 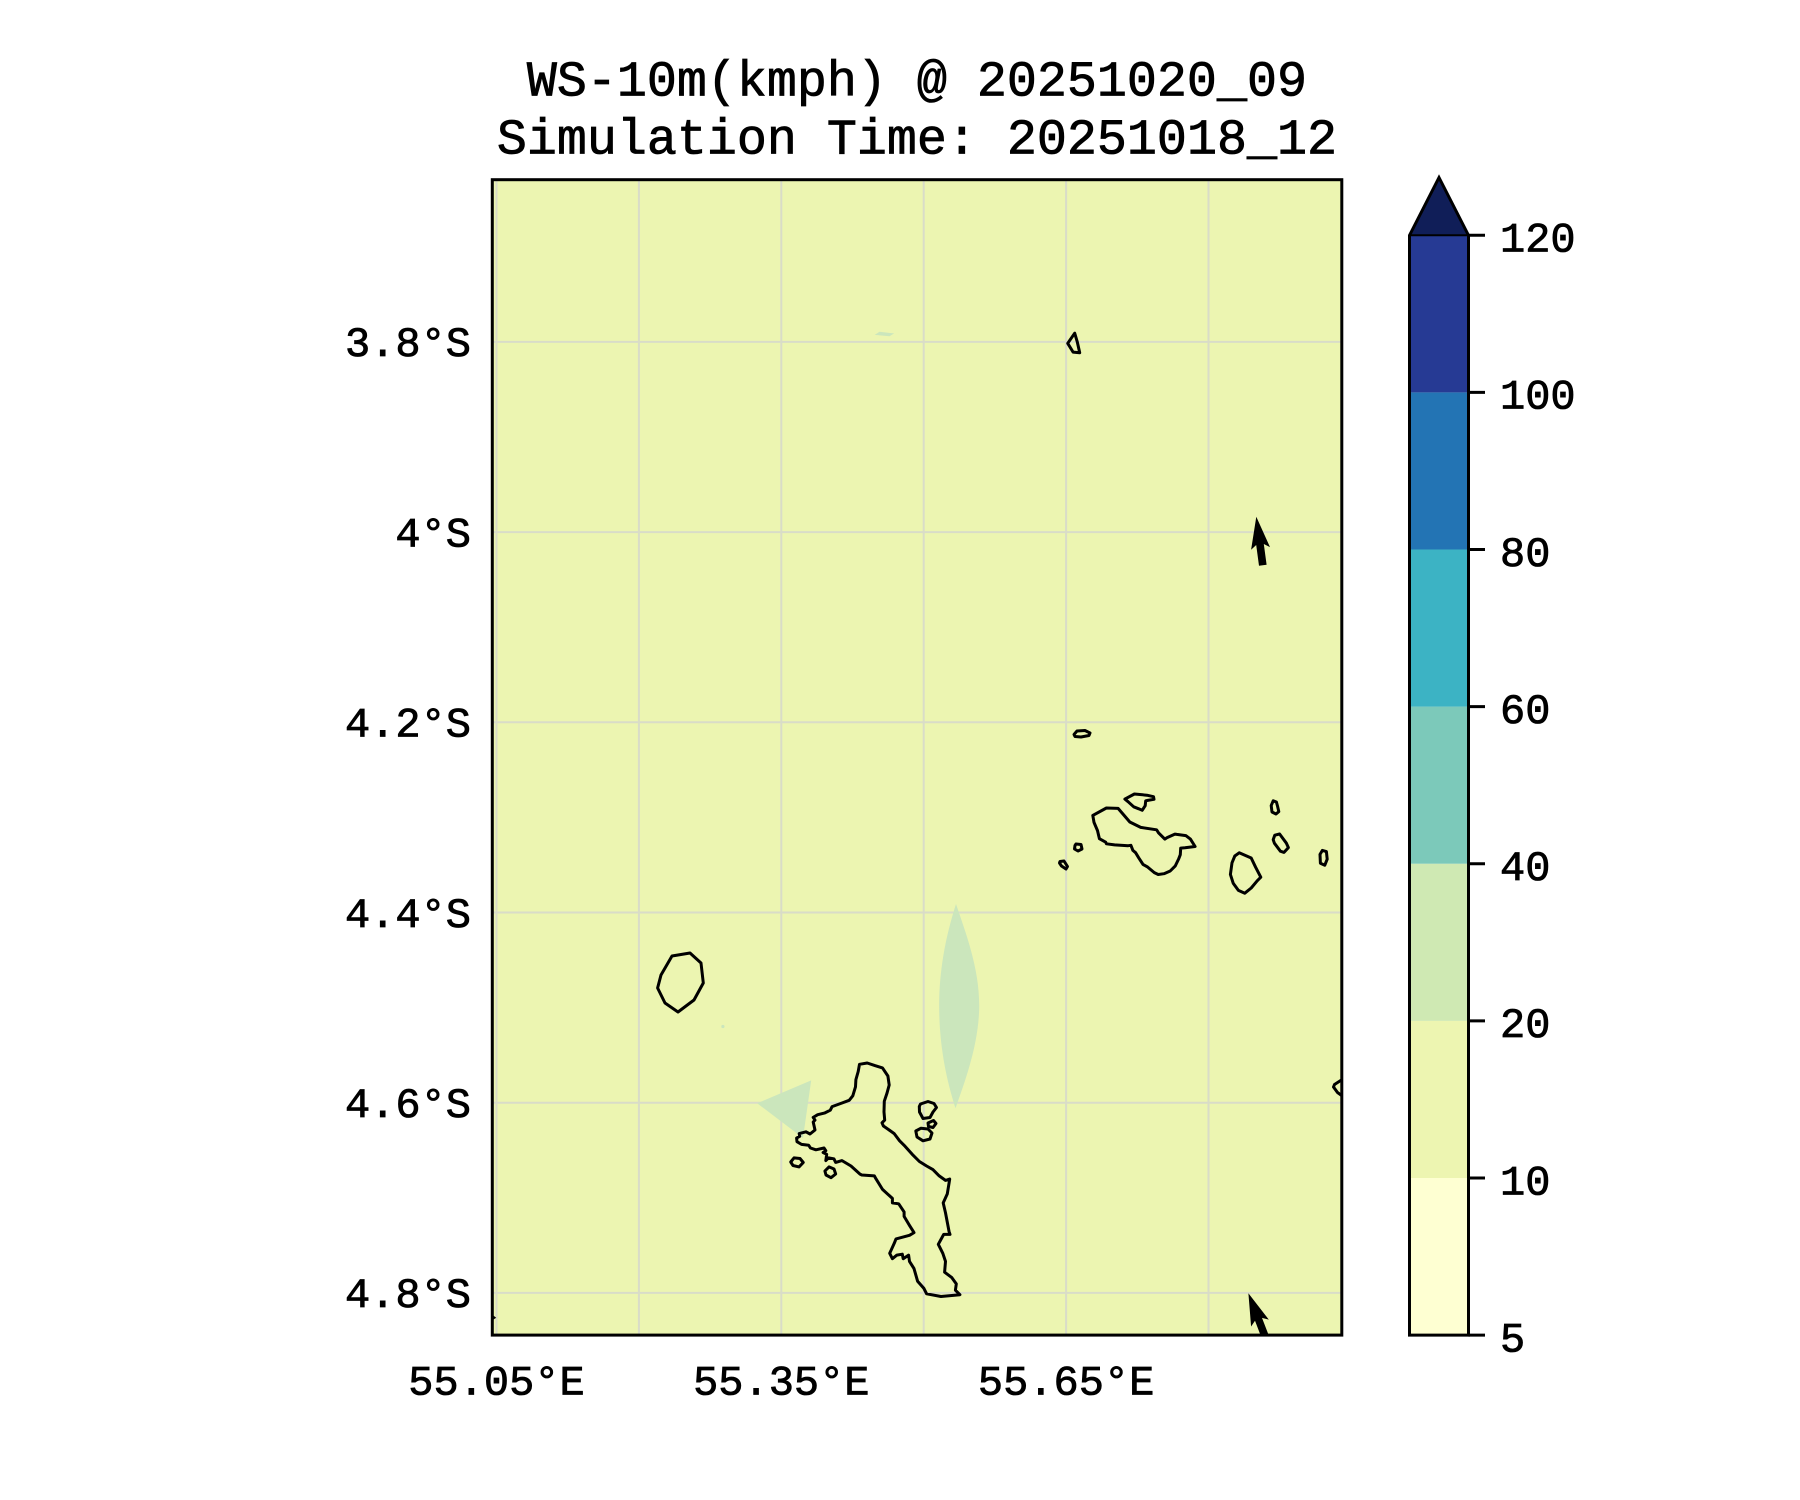 What do you see at coordinates (781, 1383) in the screenshot?
I see `svg-text: 55.35°E` at bounding box center [781, 1383].